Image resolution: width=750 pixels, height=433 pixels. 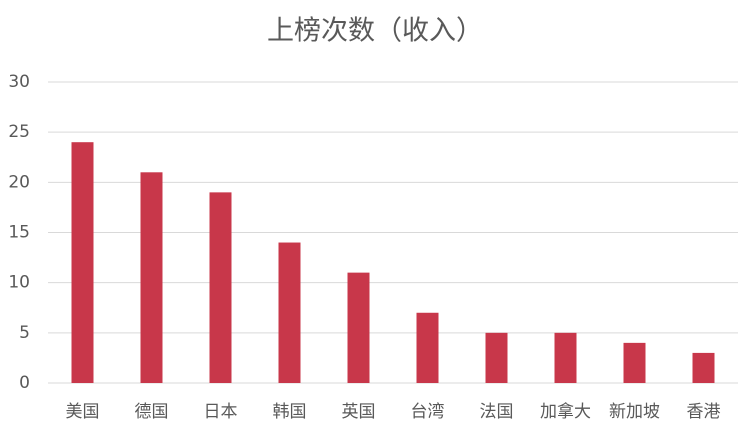 I want to click on y-tick-label: 25, so click(x=19, y=132).